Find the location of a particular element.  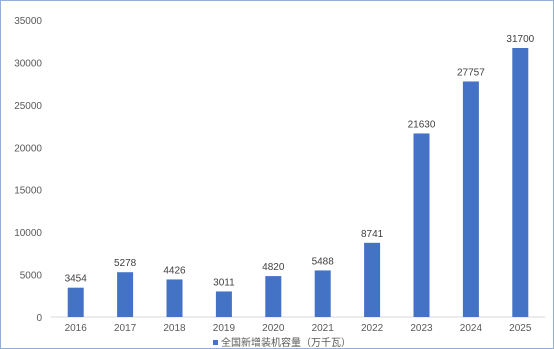

legend: 全国新增装机容量（万千瓦） is located at coordinates (282, 342).